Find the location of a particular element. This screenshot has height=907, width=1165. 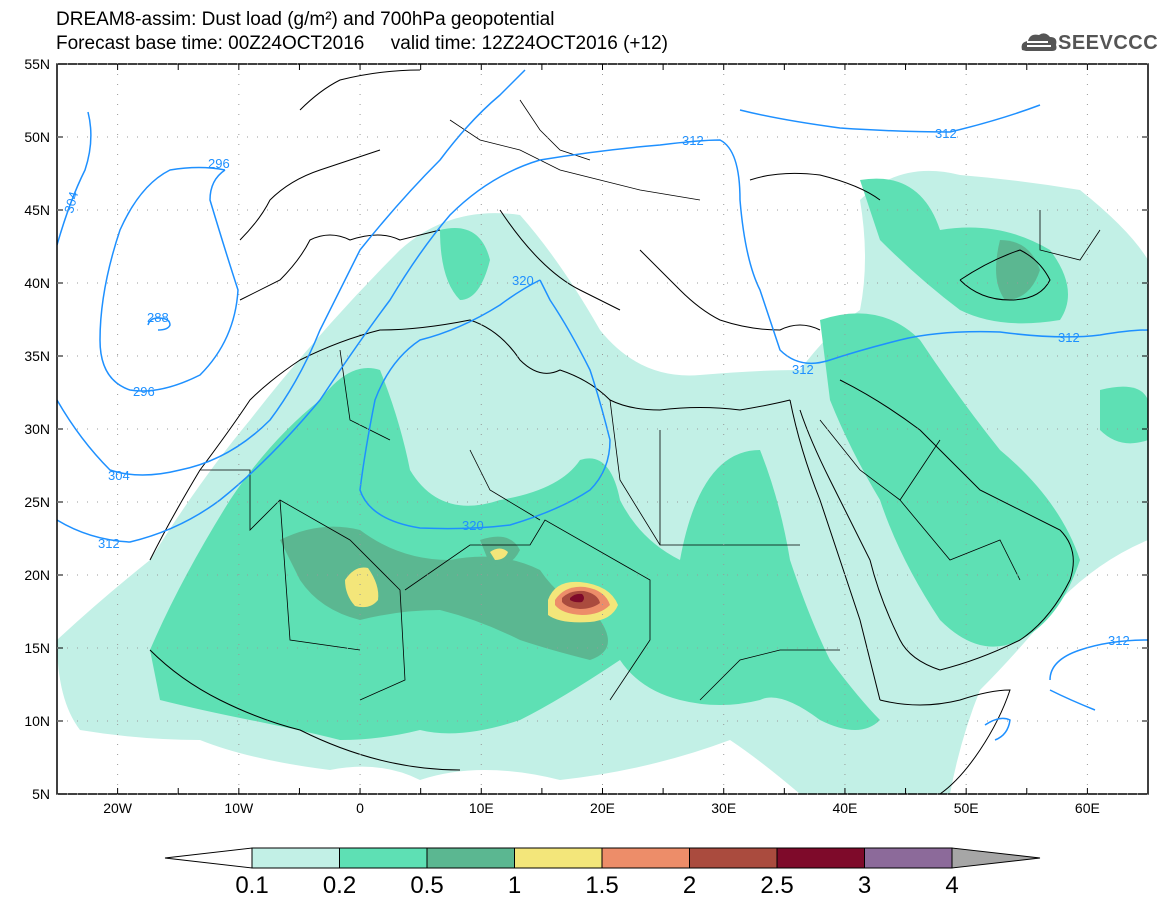

latitude-label: 50N is located at coordinates (37, 137).